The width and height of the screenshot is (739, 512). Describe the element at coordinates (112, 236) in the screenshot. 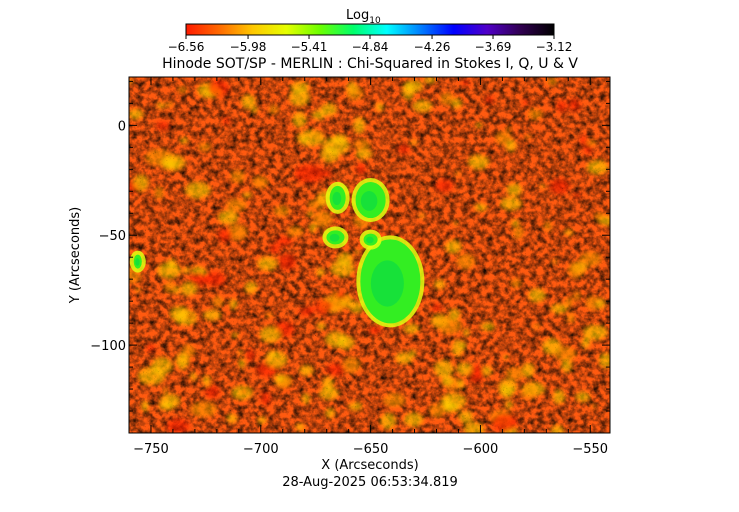

I see `y-tick-label: −50` at that location.